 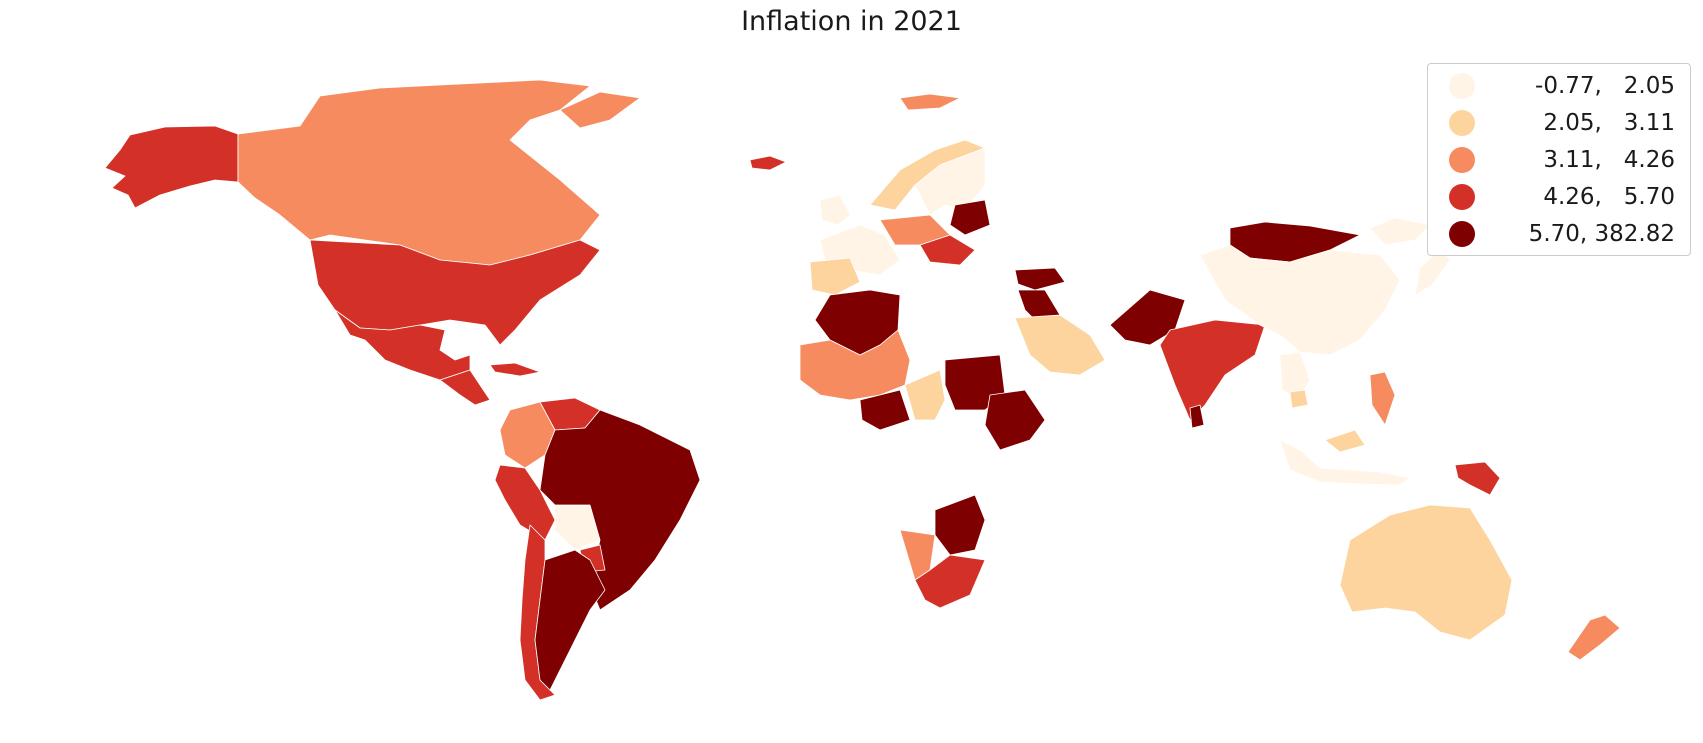 I want to click on region-eastern-europe, so click(x=947, y=250).